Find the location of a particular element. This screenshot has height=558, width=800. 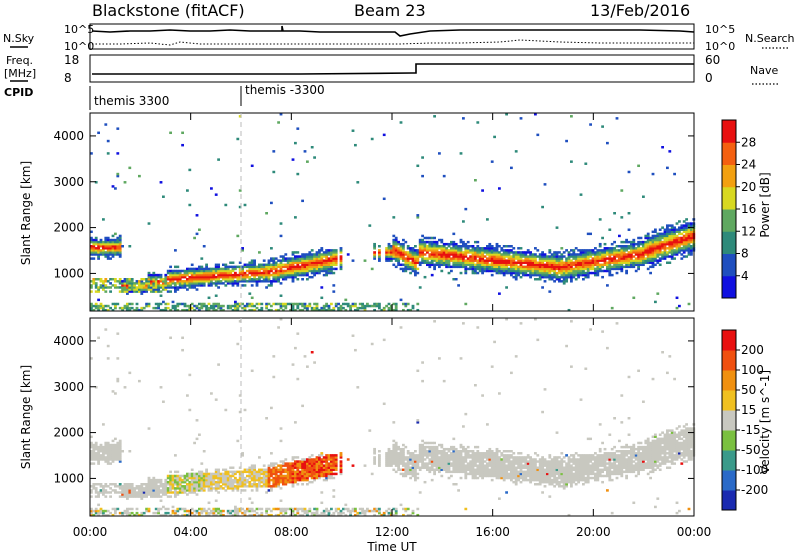

colorbar-swatch is located at coordinates (729, 176).